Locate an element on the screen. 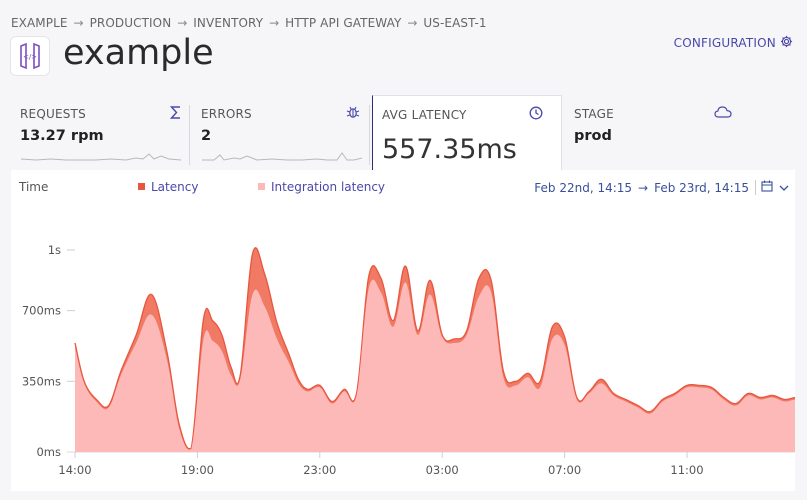 The width and height of the screenshot is (807, 500). y-tick-label: 0ms is located at coordinates (48, 452).